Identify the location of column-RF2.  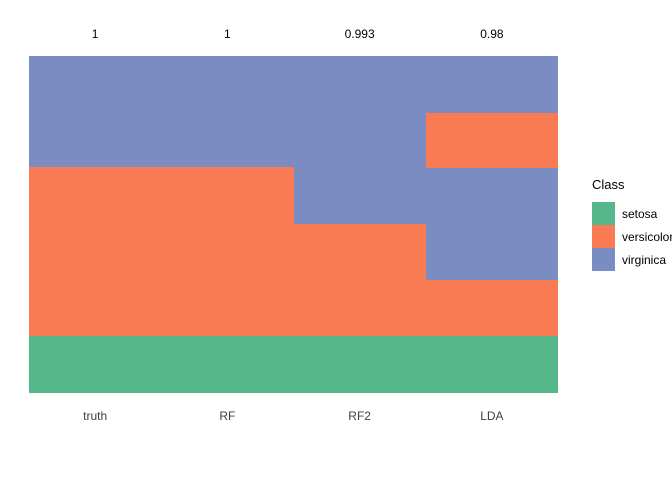
(359, 224).